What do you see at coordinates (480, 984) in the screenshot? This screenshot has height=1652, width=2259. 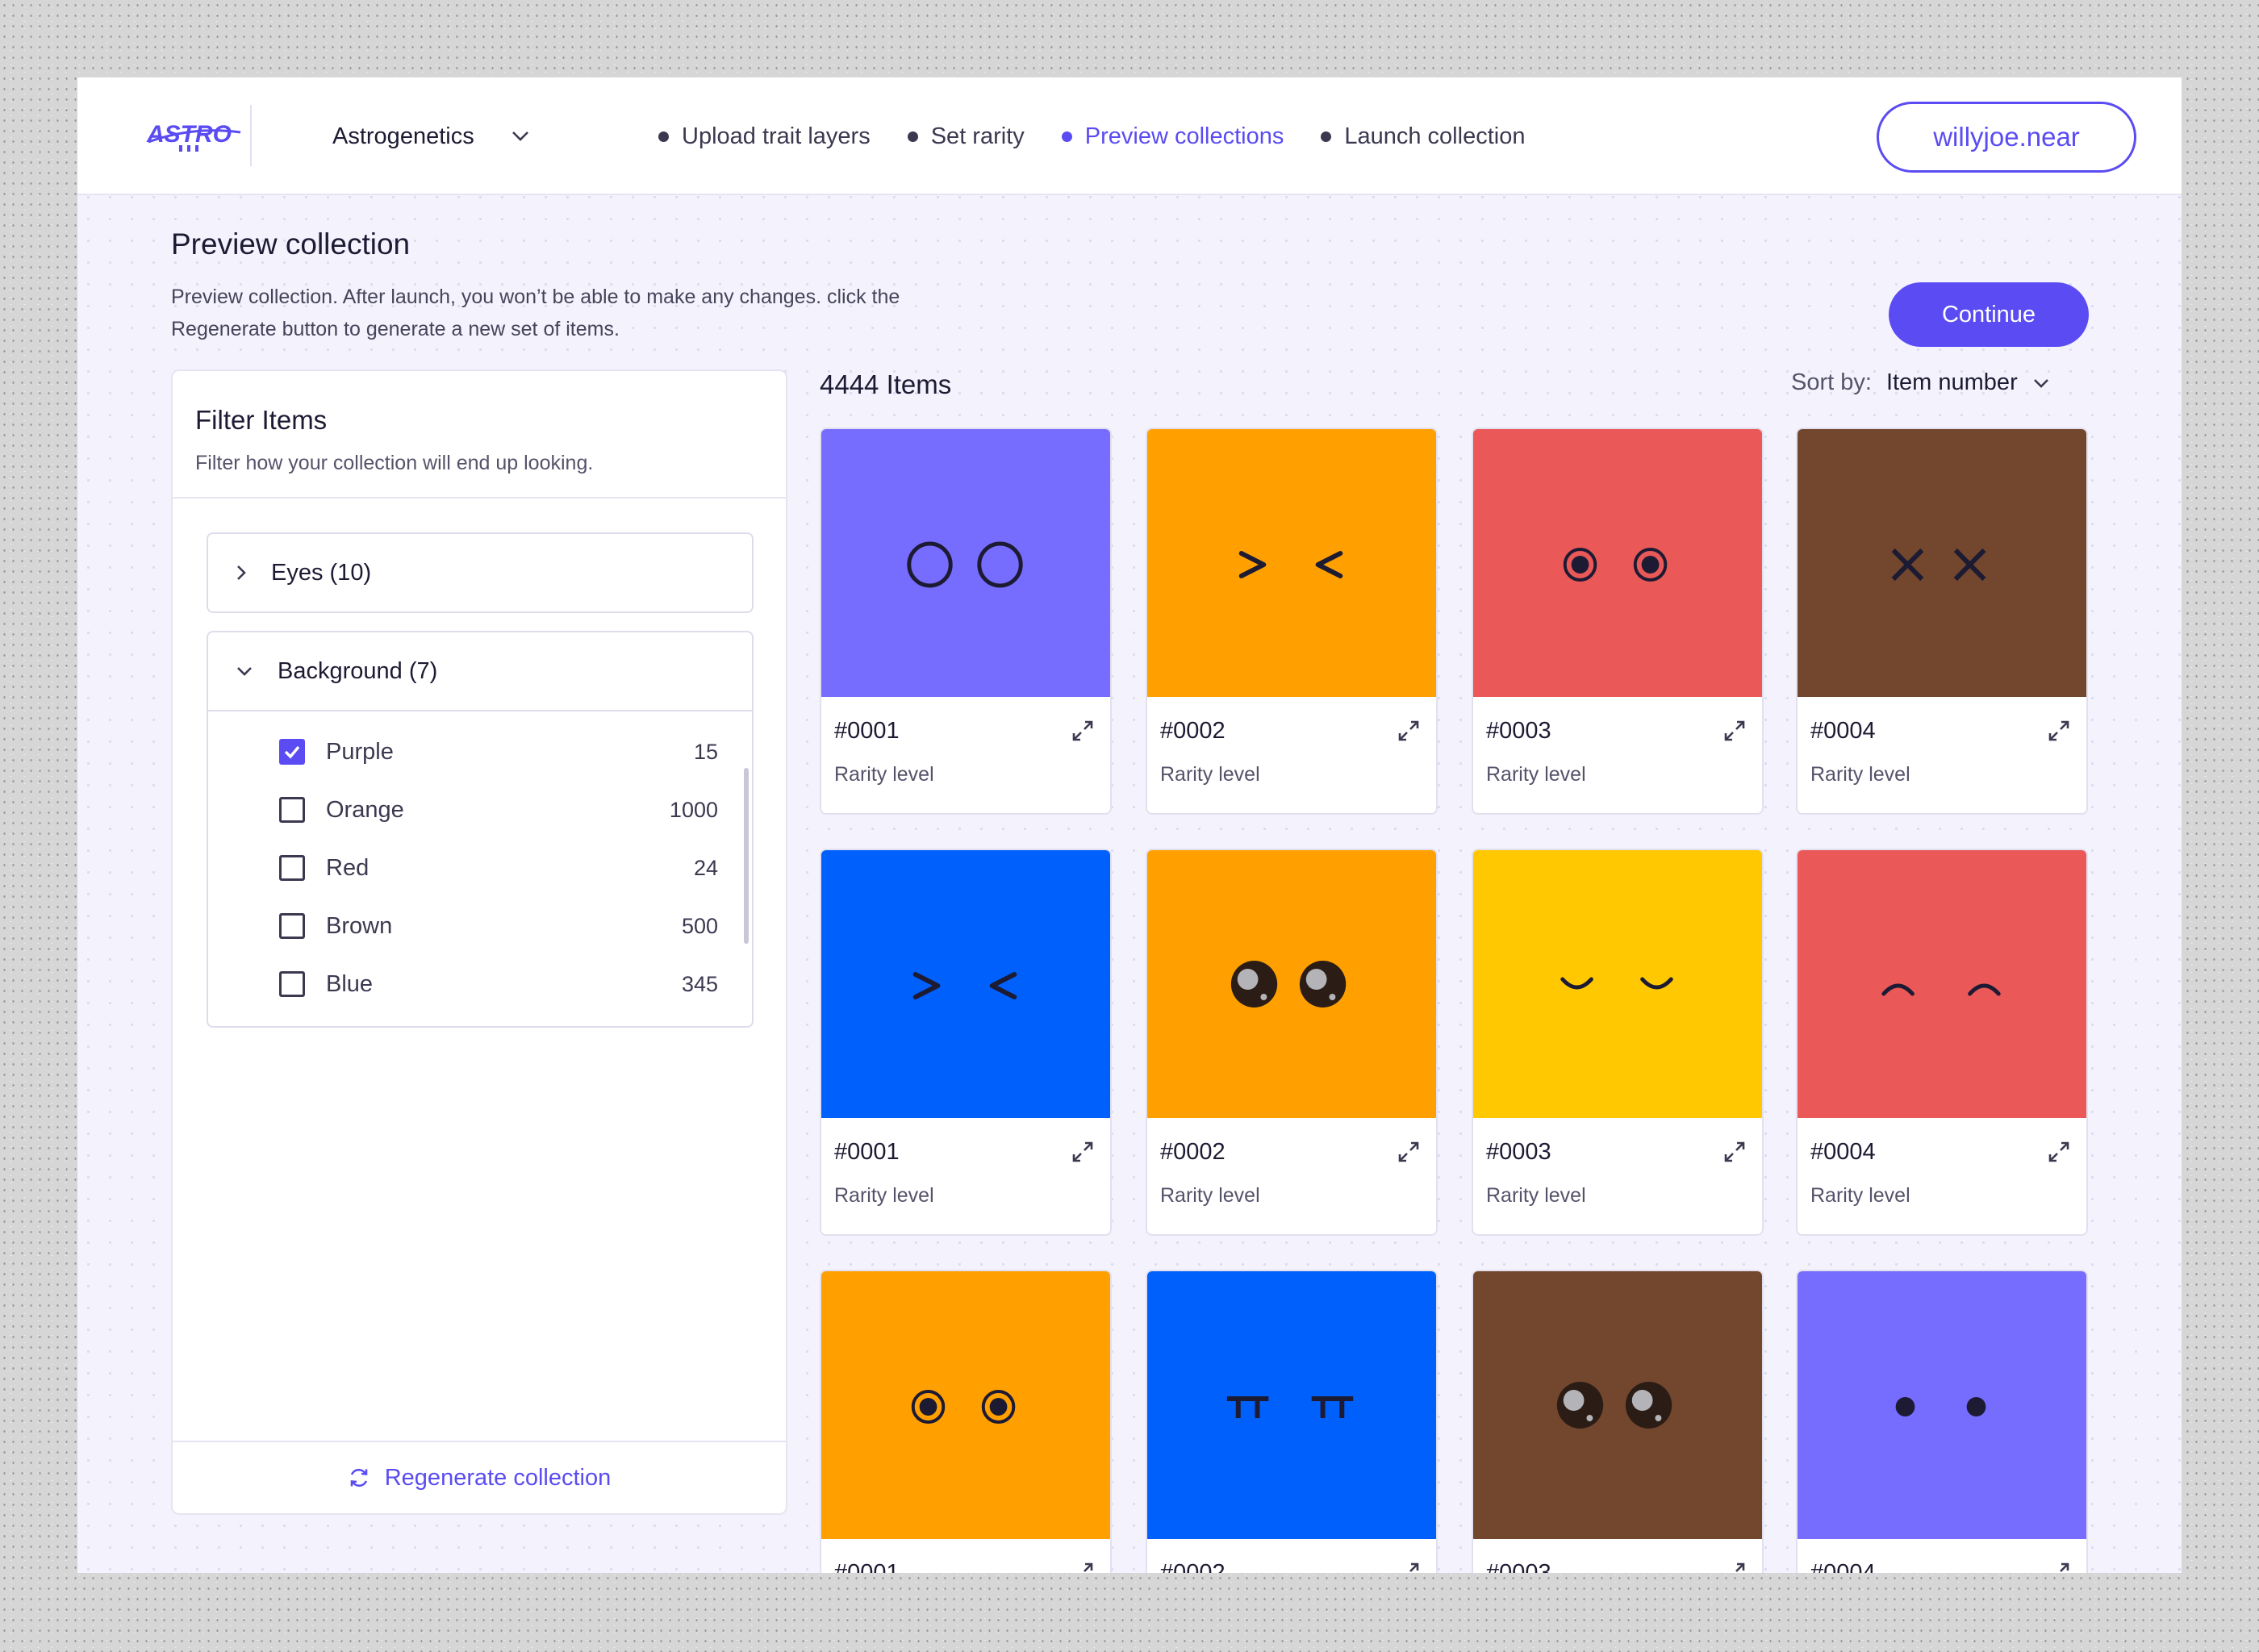 I see `filter-option-blue: Blue 345` at bounding box center [480, 984].